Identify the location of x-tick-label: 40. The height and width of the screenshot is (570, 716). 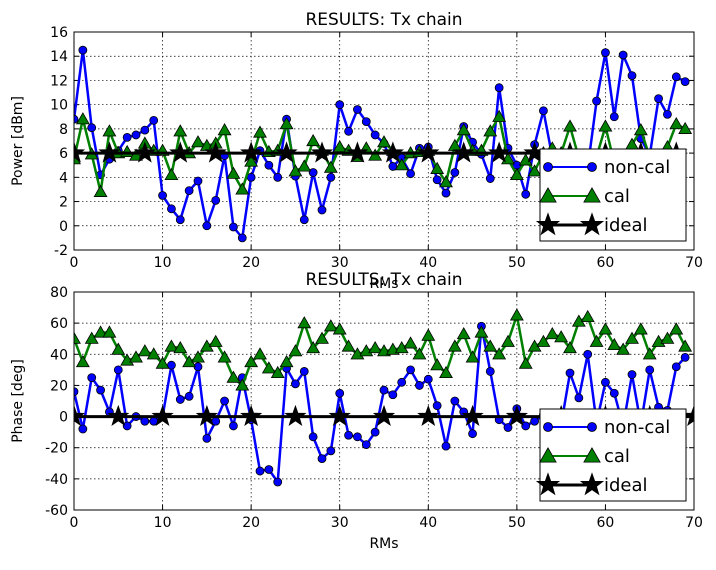
(428, 263).